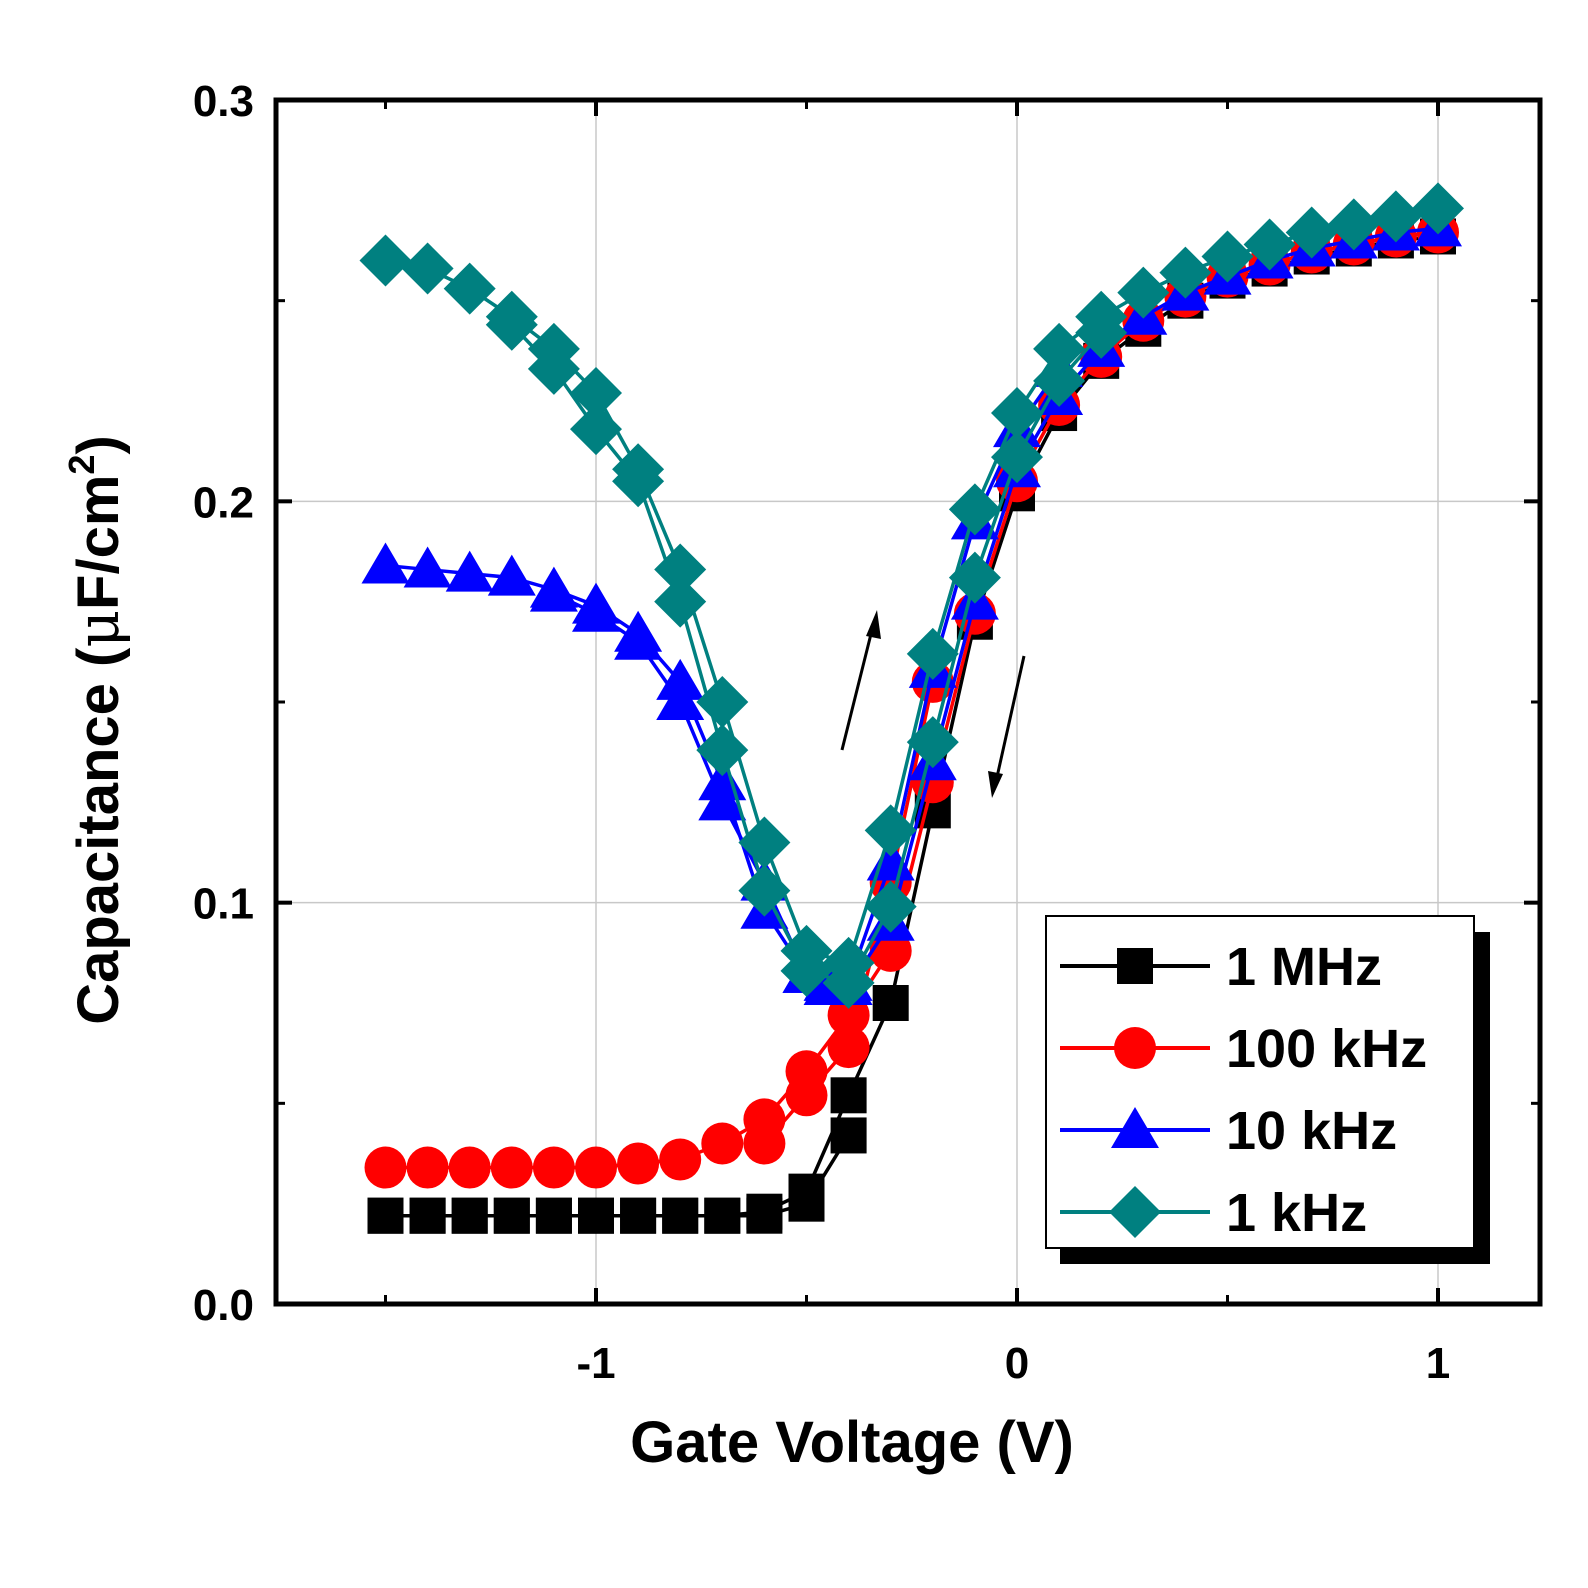 The height and width of the screenshot is (1588, 1588). Describe the element at coordinates (1304, 967) in the screenshot. I see `legend-label: 1 MHz` at that location.